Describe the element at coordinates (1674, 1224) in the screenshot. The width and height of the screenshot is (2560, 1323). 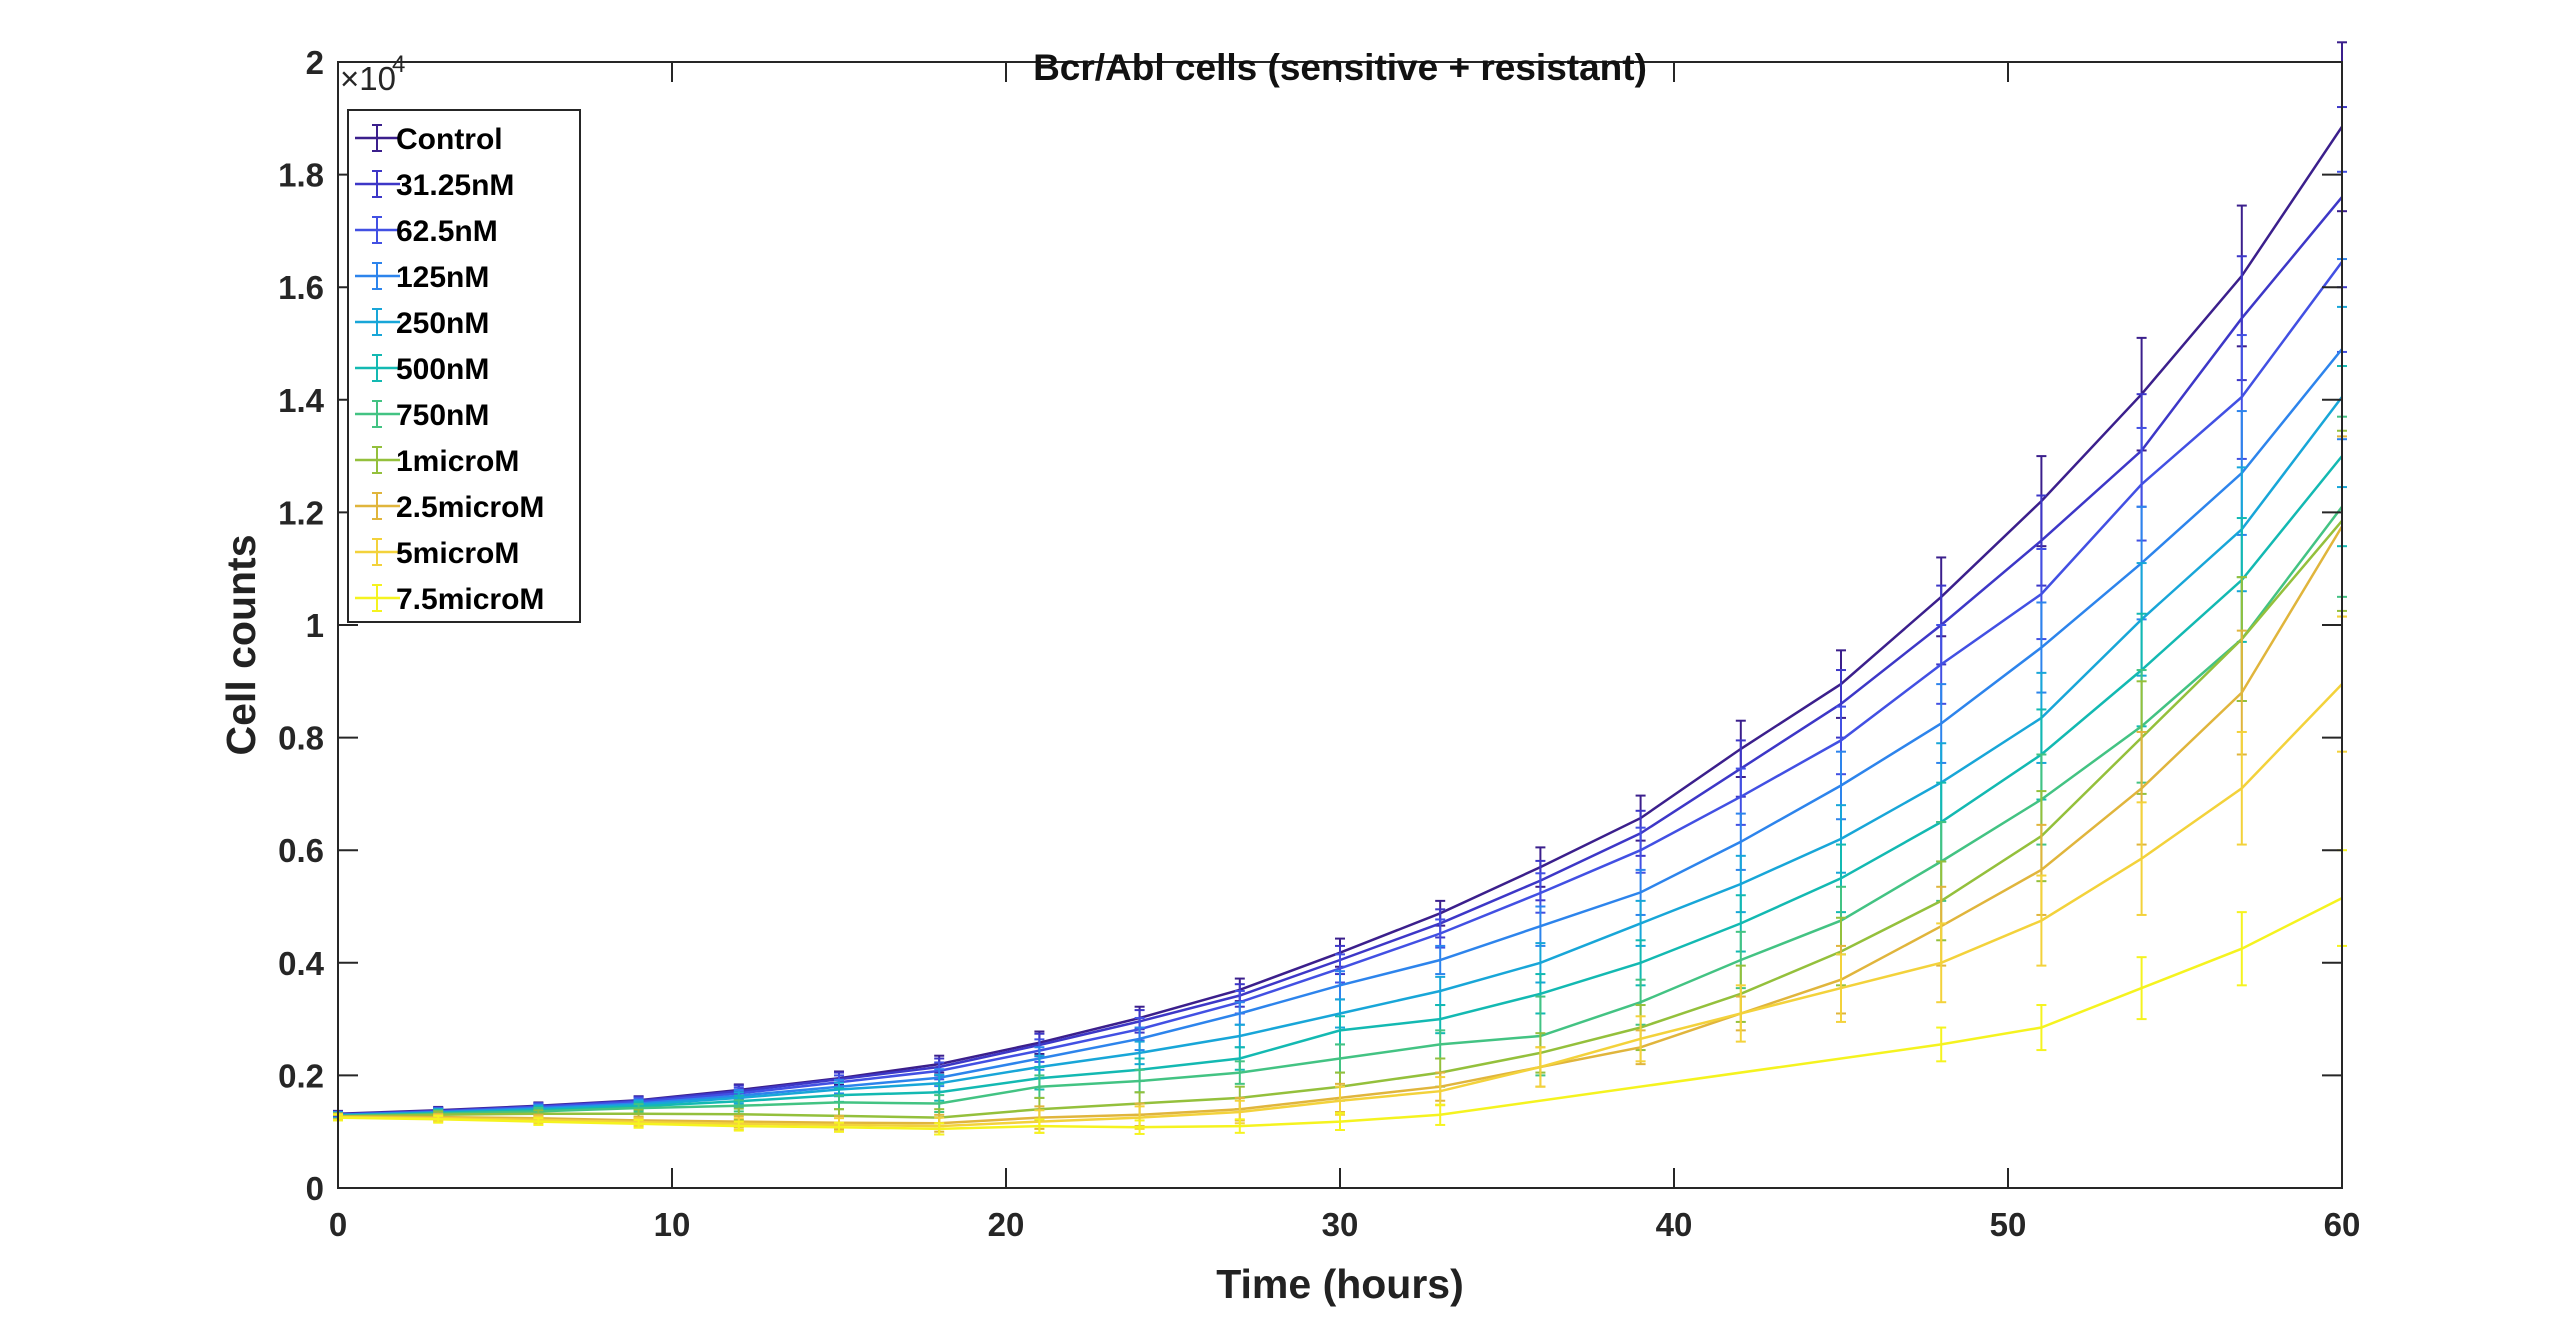
I see `x-tick-label: 40` at that location.